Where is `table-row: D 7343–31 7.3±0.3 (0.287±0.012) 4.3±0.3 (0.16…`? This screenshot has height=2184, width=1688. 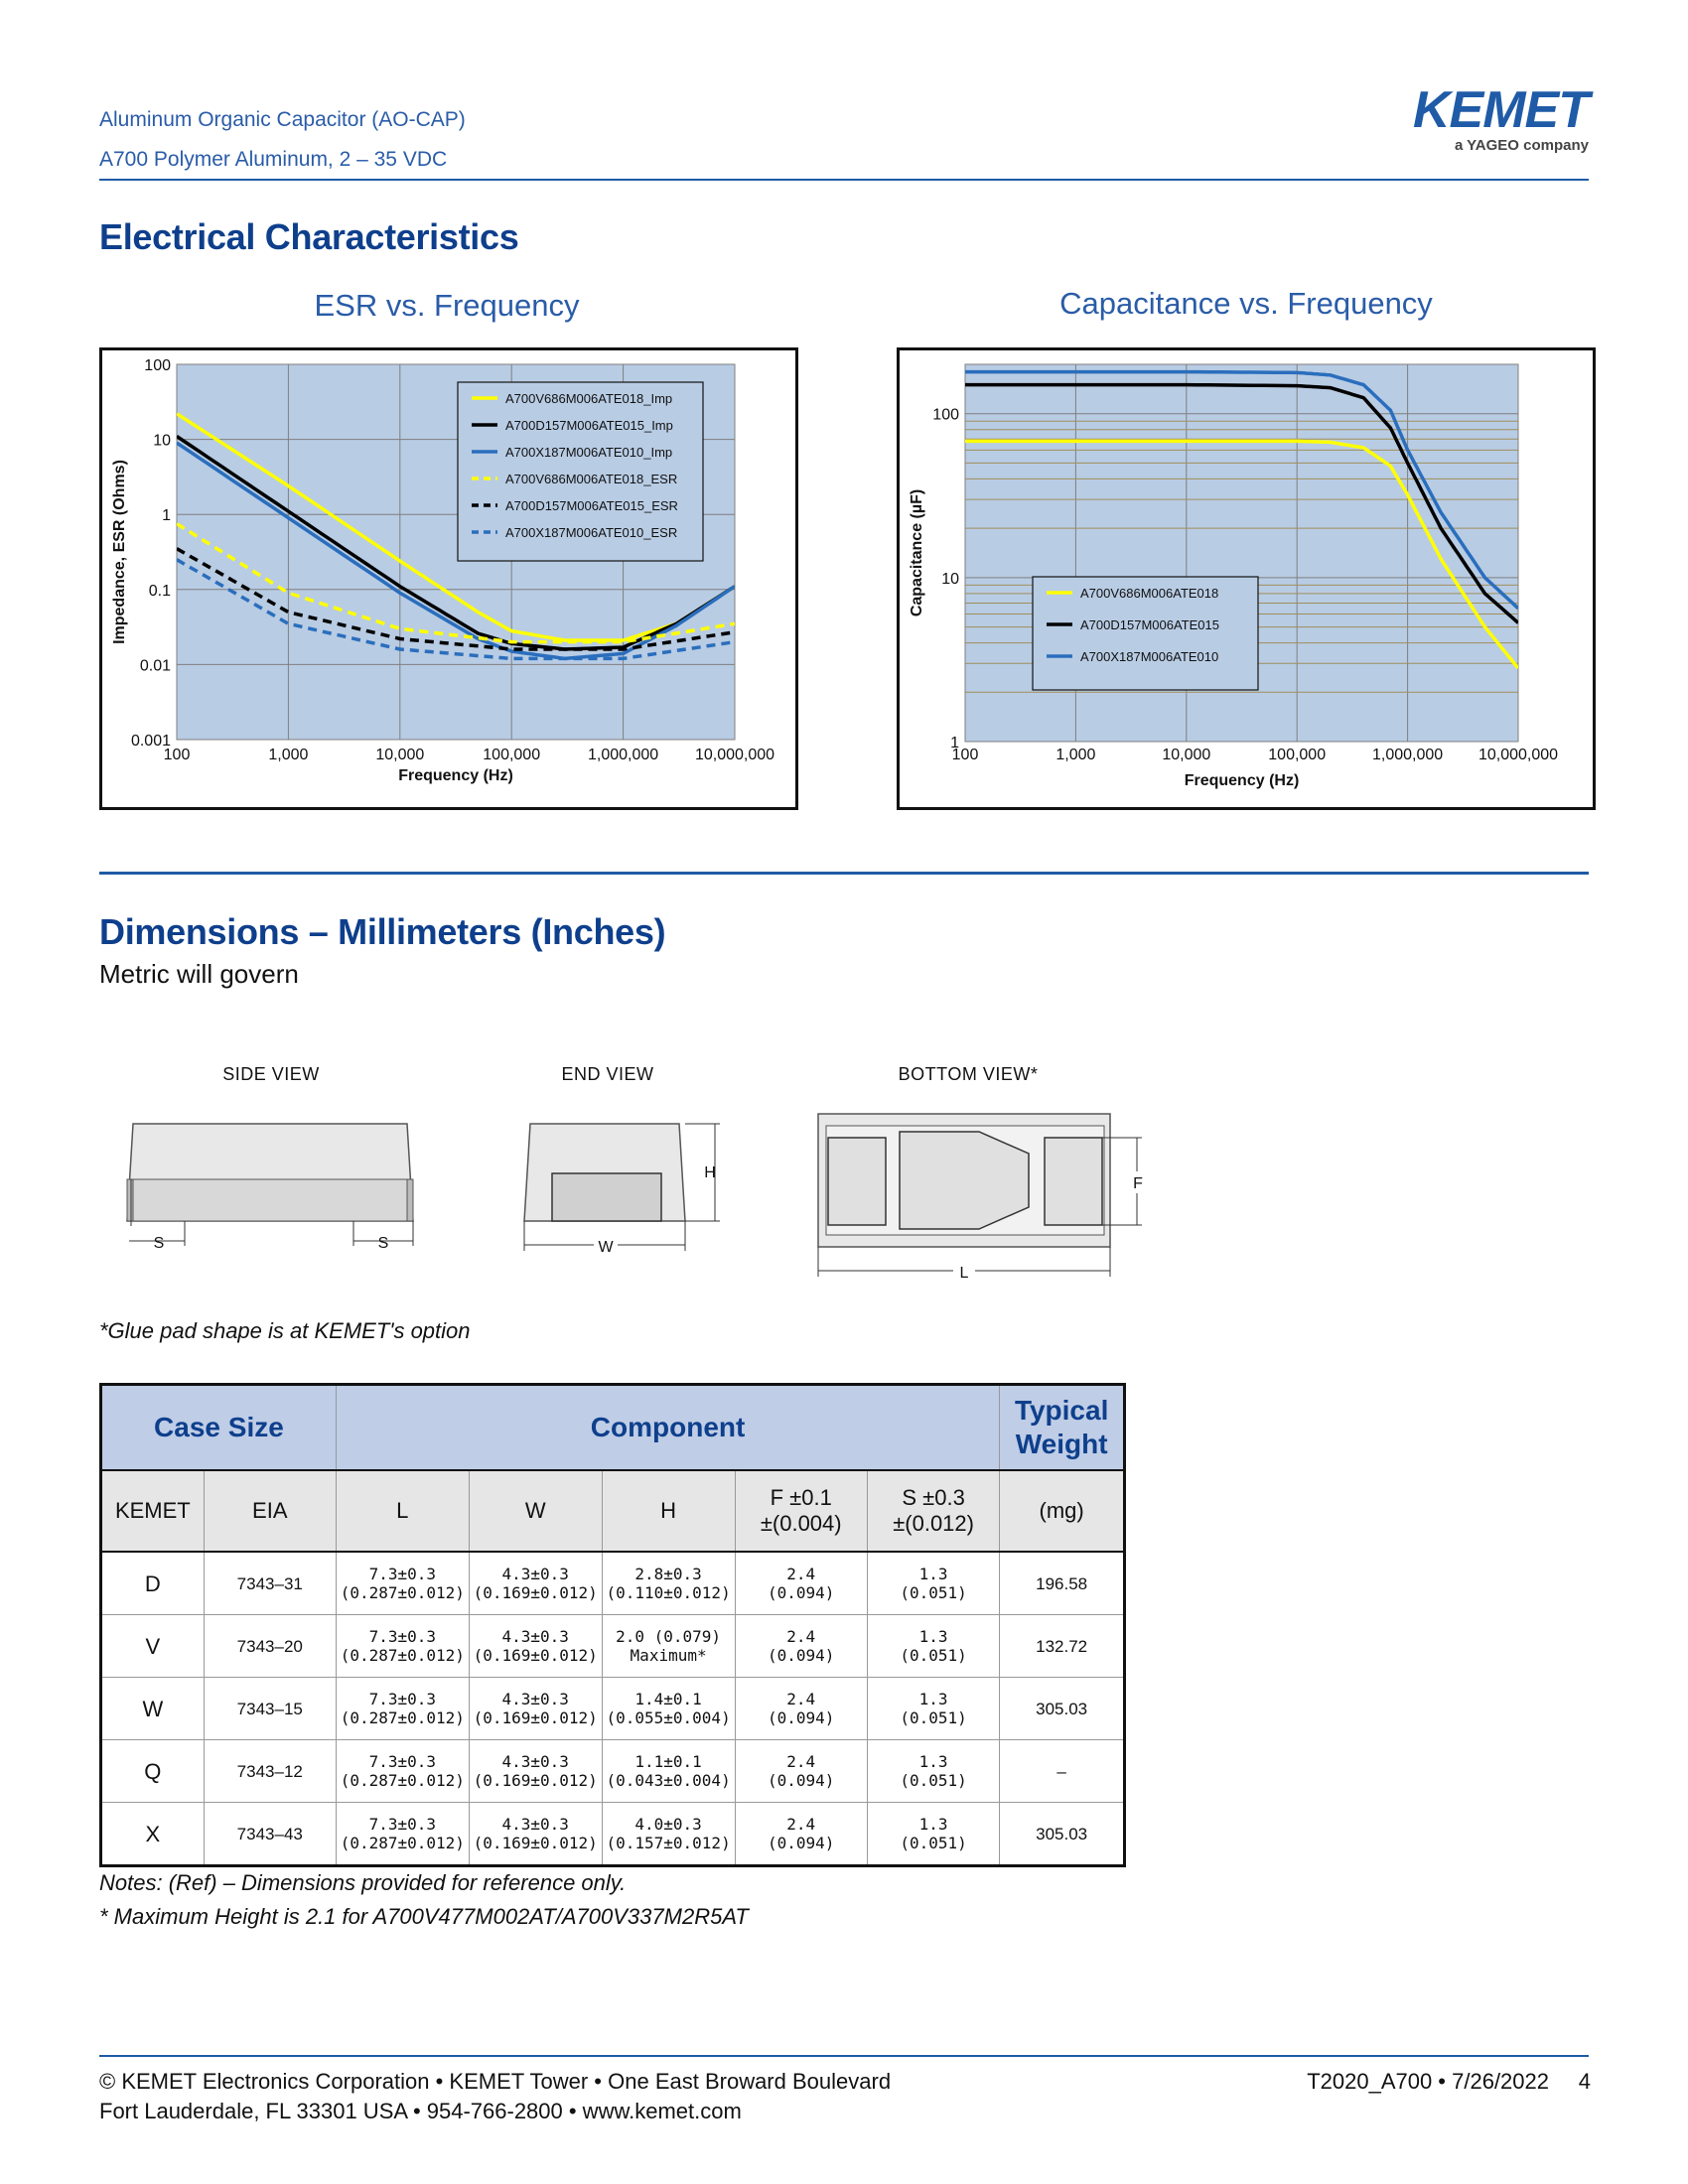 table-row: D 7343–31 7.3±0.3 (0.287±0.012) 4.3±0.3 (0.16… is located at coordinates (612, 1583).